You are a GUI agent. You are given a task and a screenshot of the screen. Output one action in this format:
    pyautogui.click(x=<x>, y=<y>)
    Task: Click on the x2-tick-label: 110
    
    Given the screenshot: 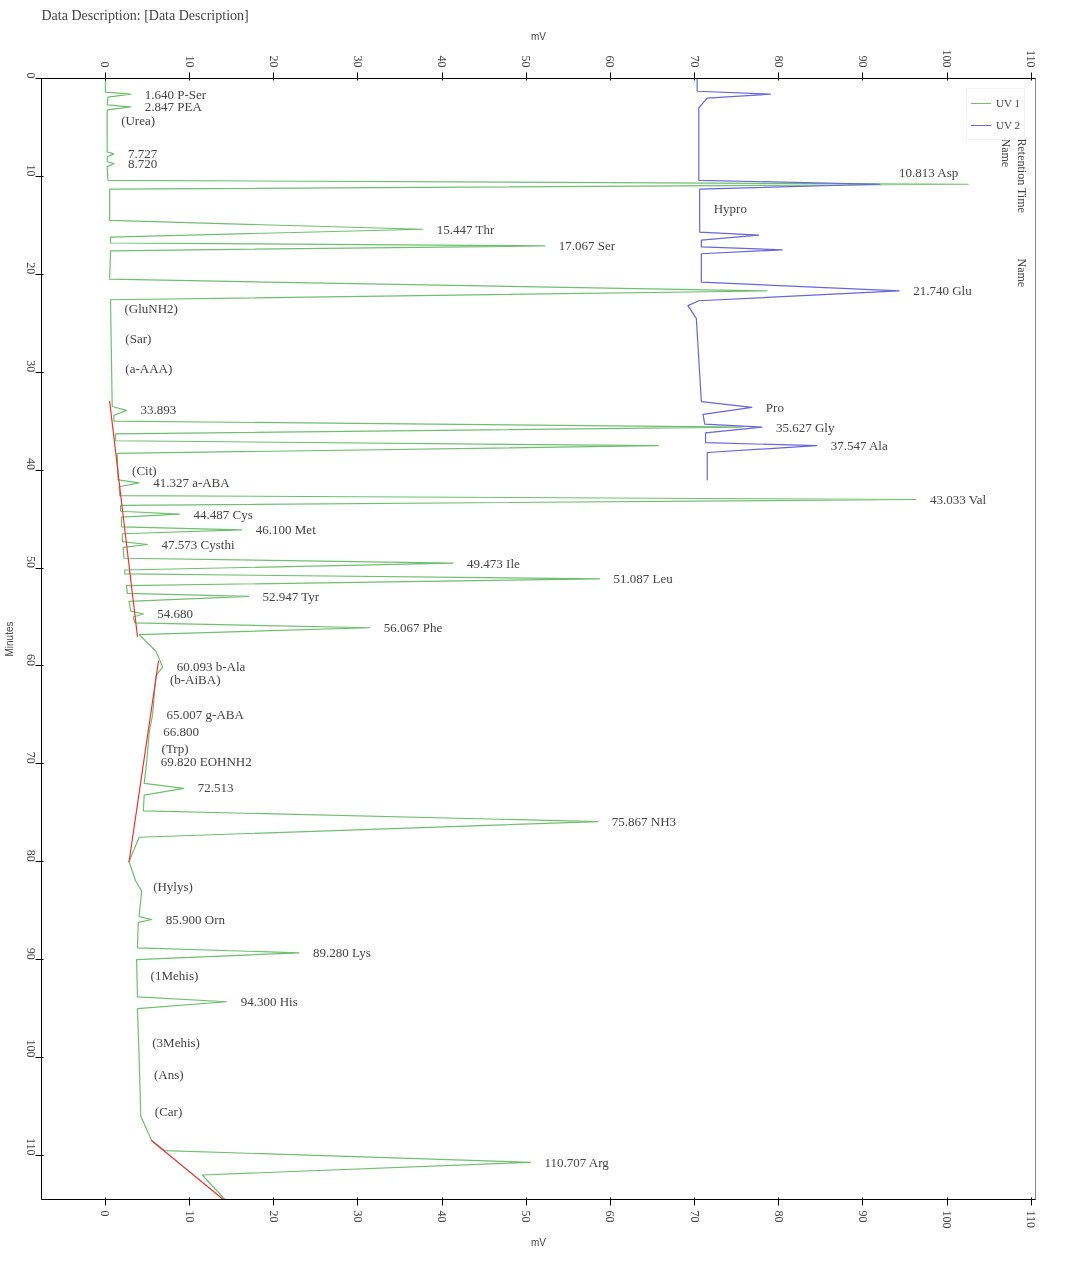 What is the action you would take?
    pyautogui.click(x=1031, y=1219)
    